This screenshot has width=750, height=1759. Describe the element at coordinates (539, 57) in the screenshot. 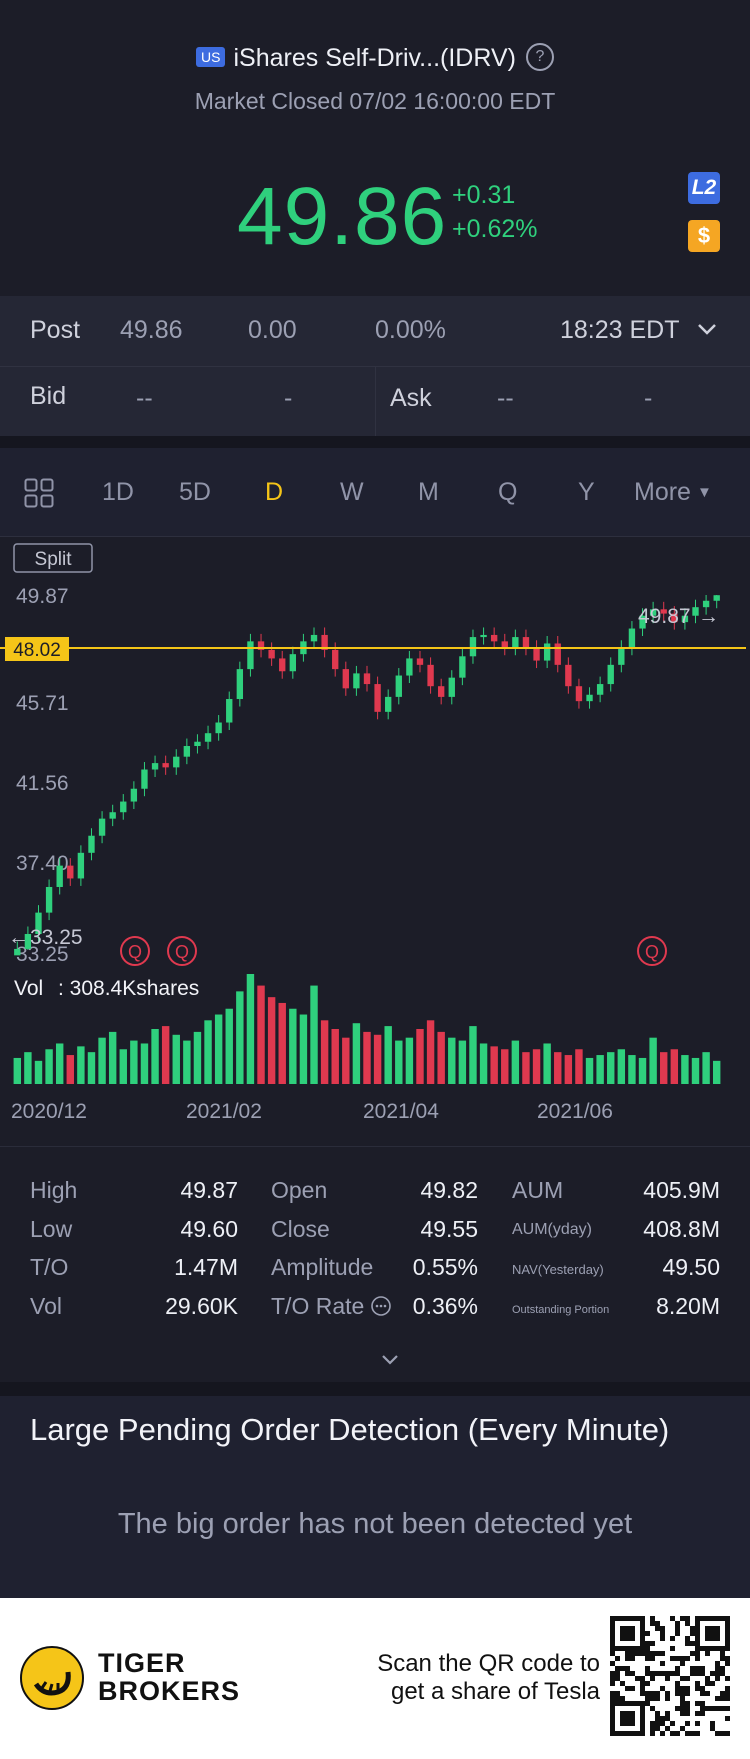

I see `help-icon: ?` at that location.